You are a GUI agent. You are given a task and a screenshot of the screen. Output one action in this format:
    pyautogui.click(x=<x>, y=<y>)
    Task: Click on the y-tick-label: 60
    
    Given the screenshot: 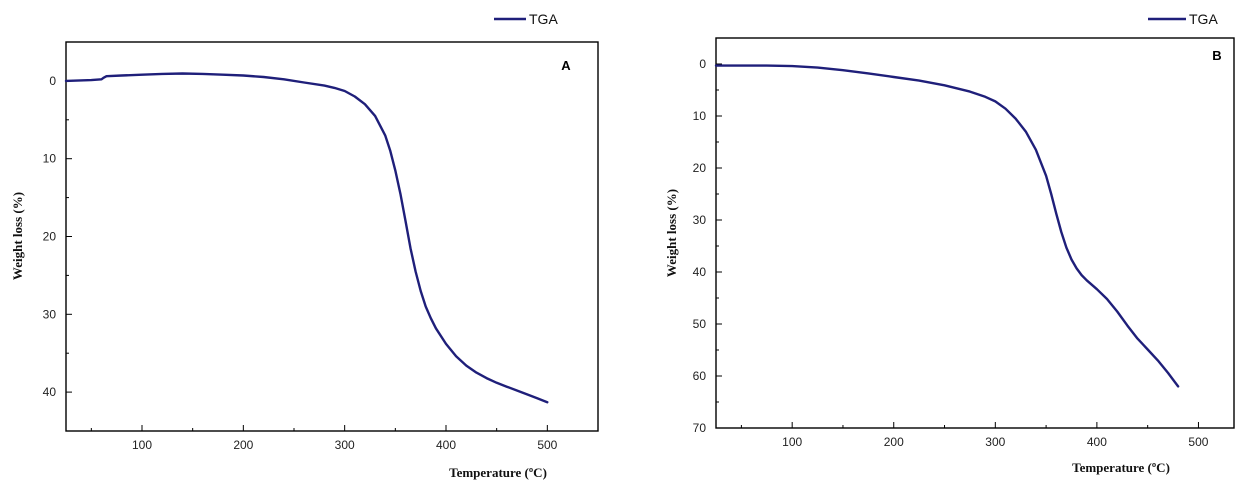 What is the action you would take?
    pyautogui.click(x=700, y=376)
    